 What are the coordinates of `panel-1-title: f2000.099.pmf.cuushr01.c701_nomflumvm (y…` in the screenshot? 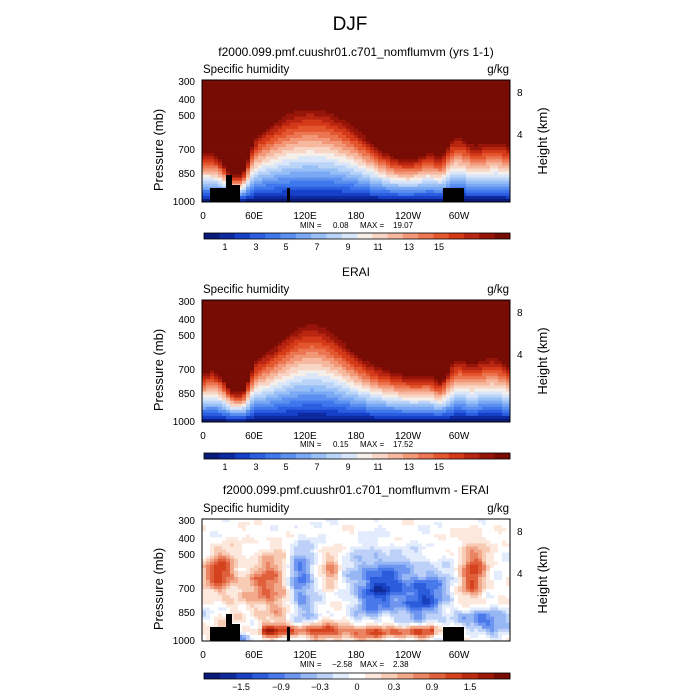 It's located at (355, 52).